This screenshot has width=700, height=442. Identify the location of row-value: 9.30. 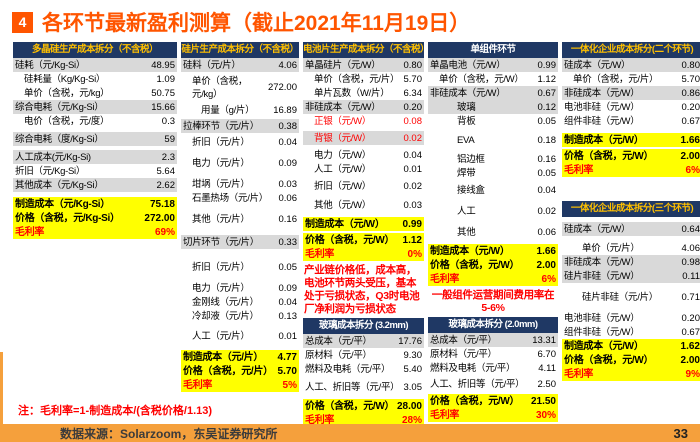
(413, 355).